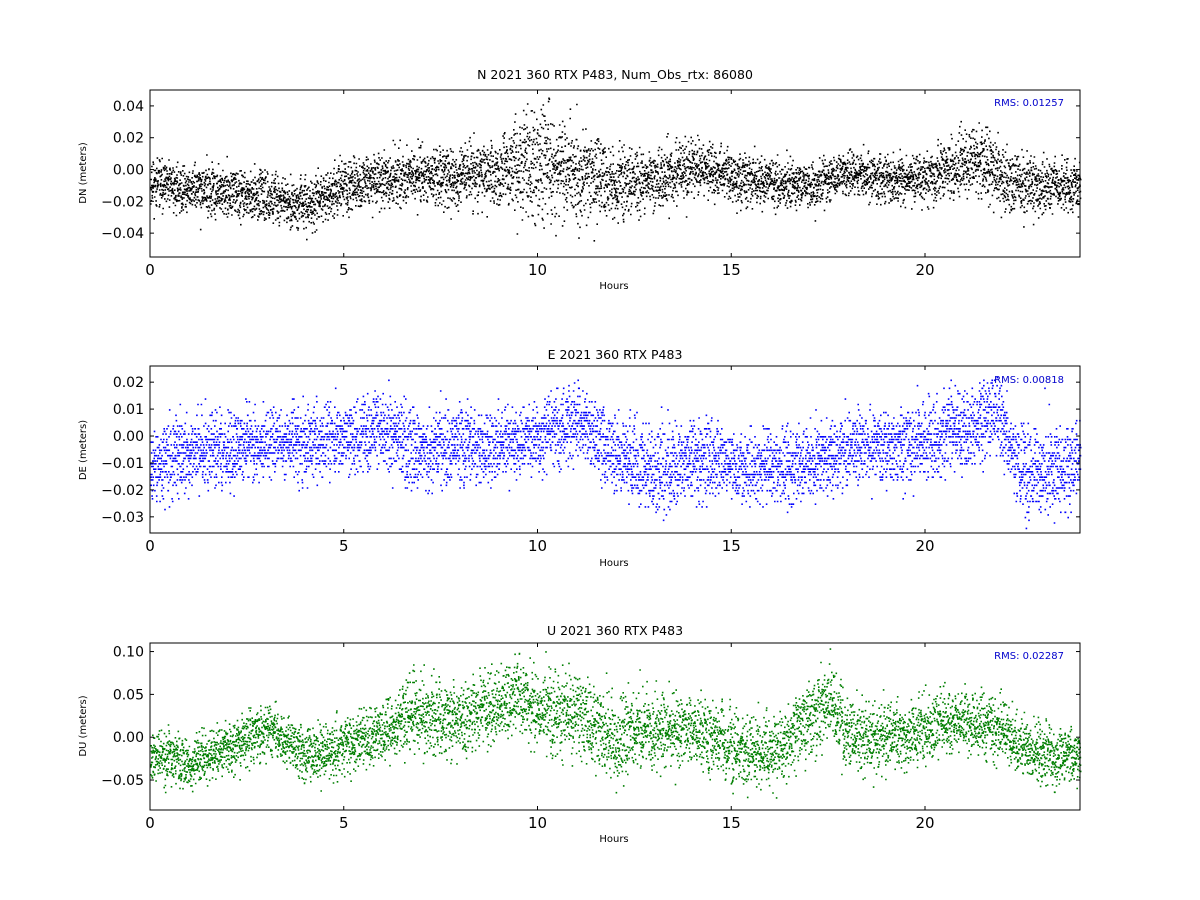  I want to click on y-axis-label: DU (meters), so click(83, 725).